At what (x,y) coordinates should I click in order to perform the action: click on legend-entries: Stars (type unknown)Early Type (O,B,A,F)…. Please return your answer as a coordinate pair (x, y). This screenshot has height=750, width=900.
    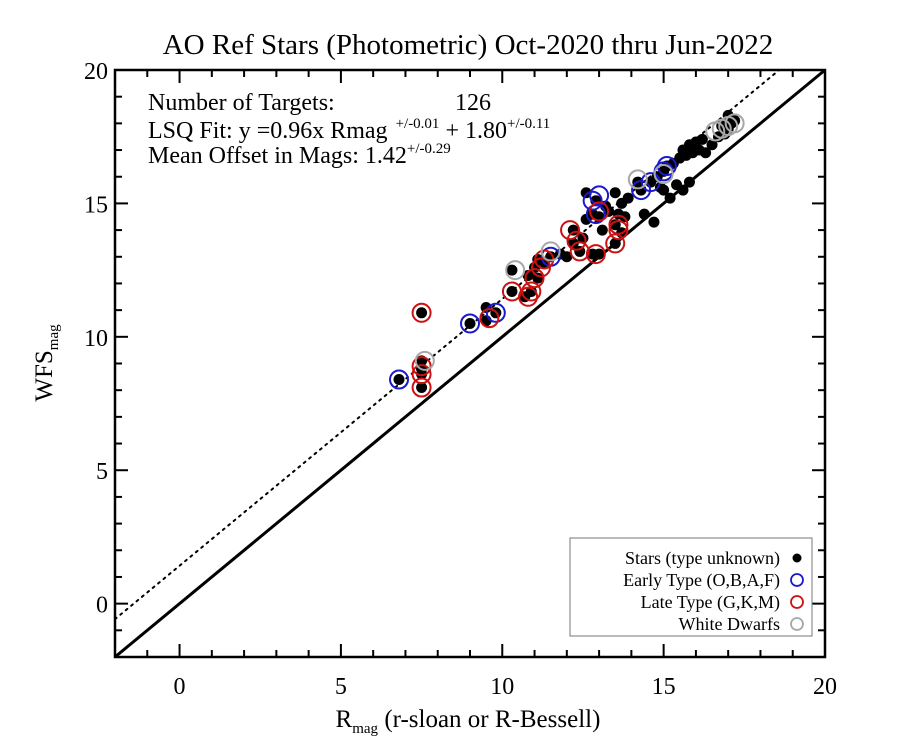
    Looking at the image, I should click on (713, 591).